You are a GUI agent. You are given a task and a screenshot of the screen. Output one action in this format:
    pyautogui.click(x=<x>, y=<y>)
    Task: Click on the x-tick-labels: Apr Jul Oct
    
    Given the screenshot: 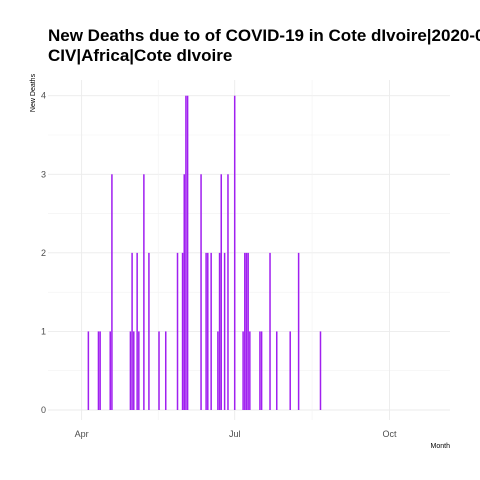 What is the action you would take?
    pyautogui.click(x=236, y=434)
    